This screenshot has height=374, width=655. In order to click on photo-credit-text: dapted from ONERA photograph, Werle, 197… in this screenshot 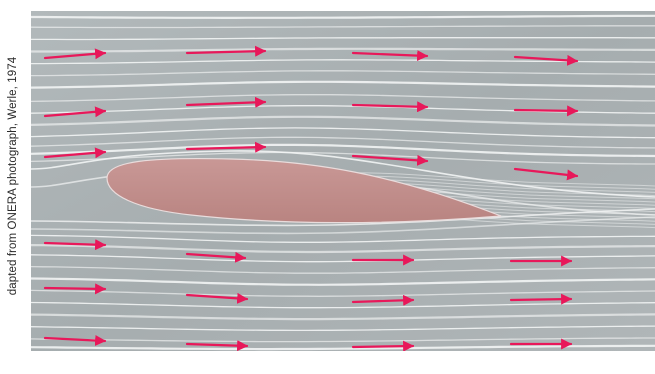, I will do `click(13, 176)`.